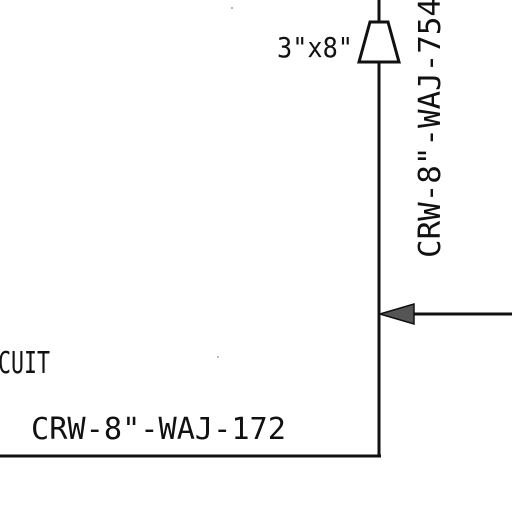 This screenshot has width=512, height=512. Describe the element at coordinates (379, 42) in the screenshot. I see `reducer-symbol` at that location.